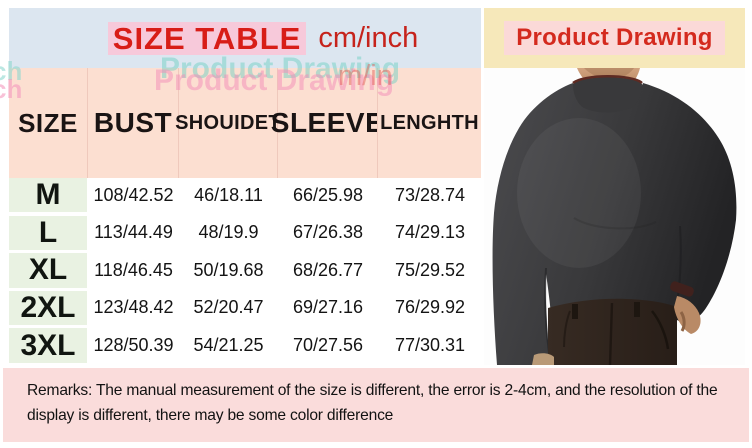 Image resolution: width=752 pixels, height=448 pixels. Describe the element at coordinates (327, 195) in the screenshot. I see `sleeve-value: 66/25.98` at that location.